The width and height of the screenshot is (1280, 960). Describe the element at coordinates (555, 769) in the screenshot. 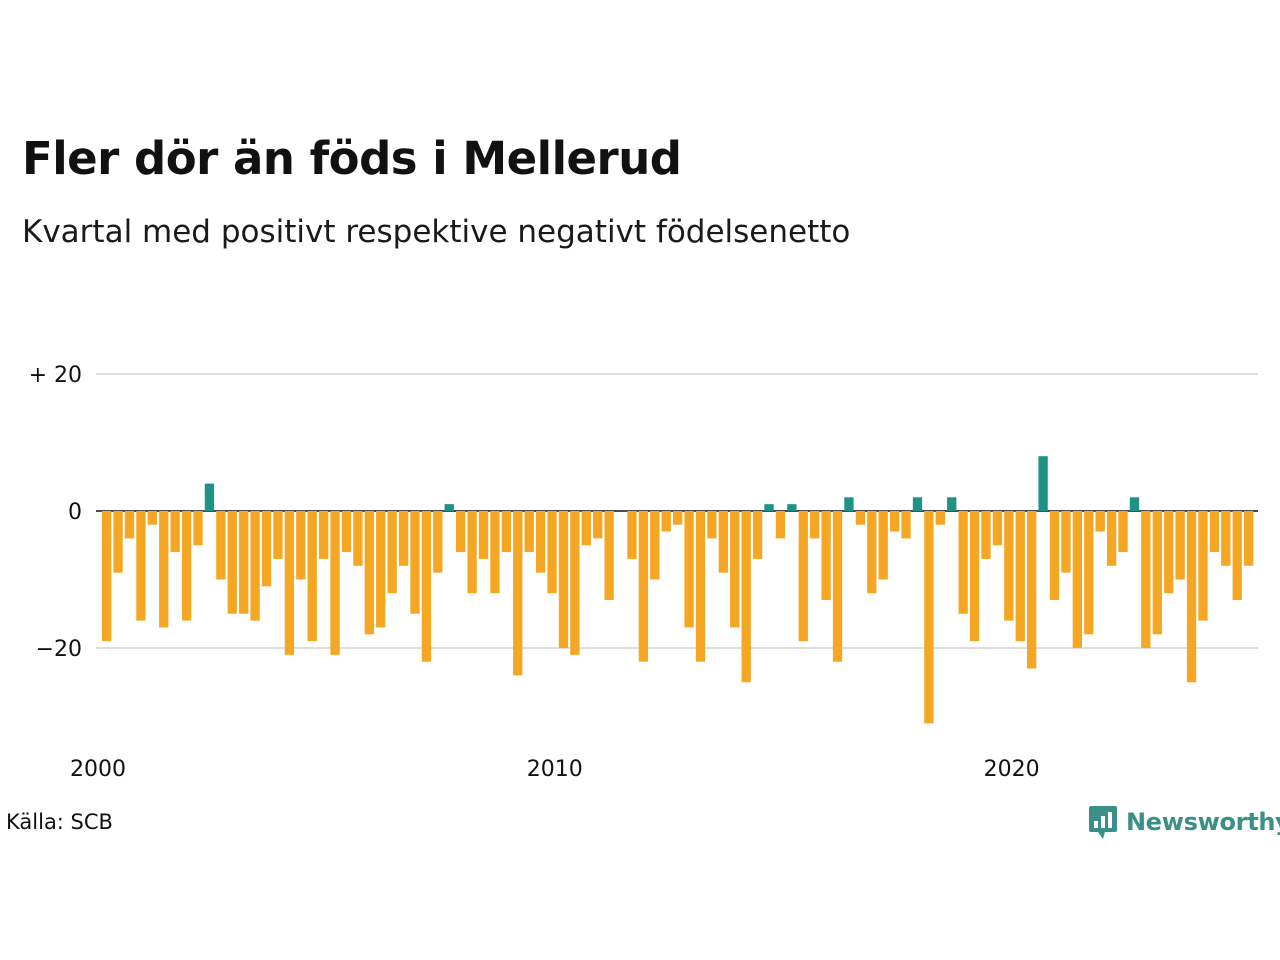

I see `x-tick-label: 2010` at that location.